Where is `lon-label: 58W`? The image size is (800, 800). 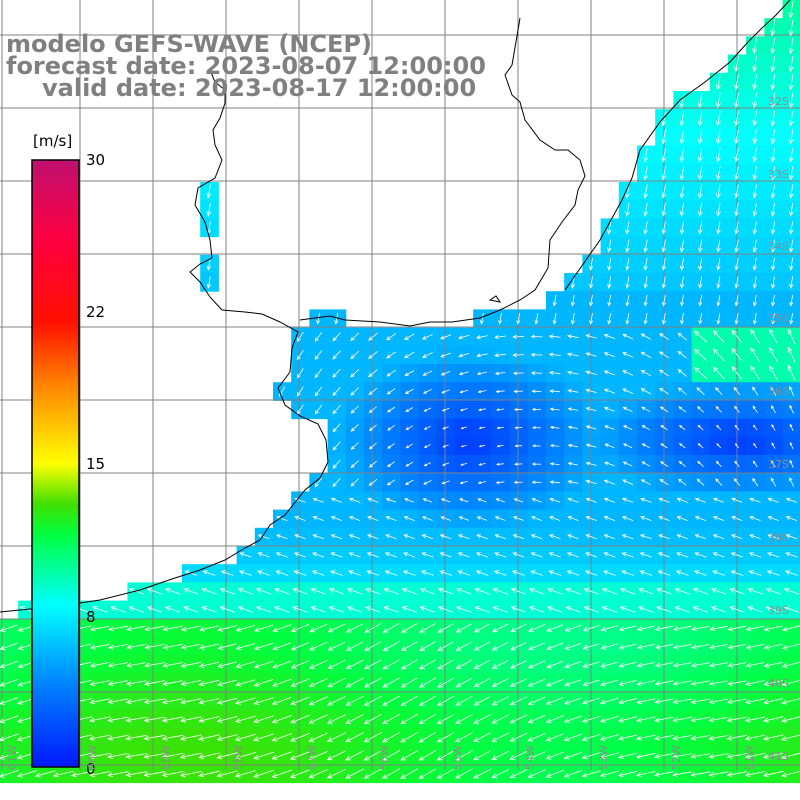
lon-label: 58W is located at coordinates (238, 757).